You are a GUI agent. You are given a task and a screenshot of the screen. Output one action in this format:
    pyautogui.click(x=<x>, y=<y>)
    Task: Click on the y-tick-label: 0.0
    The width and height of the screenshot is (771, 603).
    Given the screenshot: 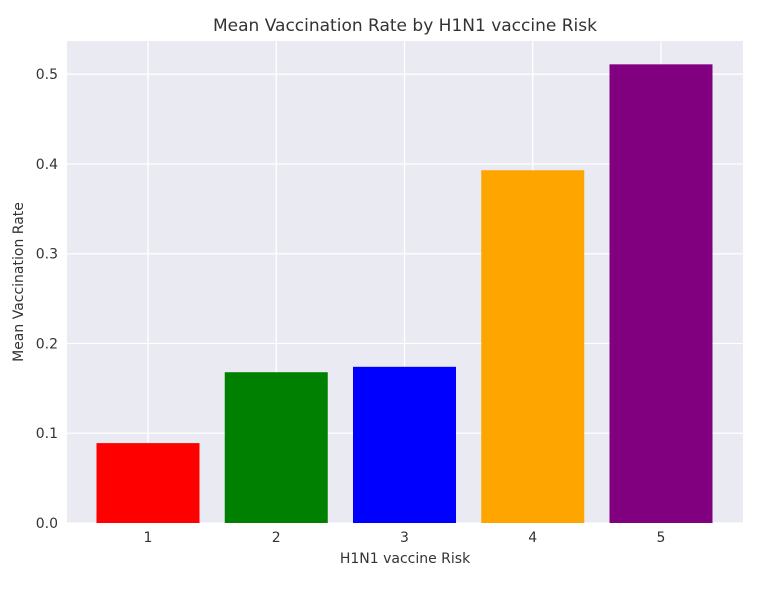 What is the action you would take?
    pyautogui.click(x=47, y=524)
    